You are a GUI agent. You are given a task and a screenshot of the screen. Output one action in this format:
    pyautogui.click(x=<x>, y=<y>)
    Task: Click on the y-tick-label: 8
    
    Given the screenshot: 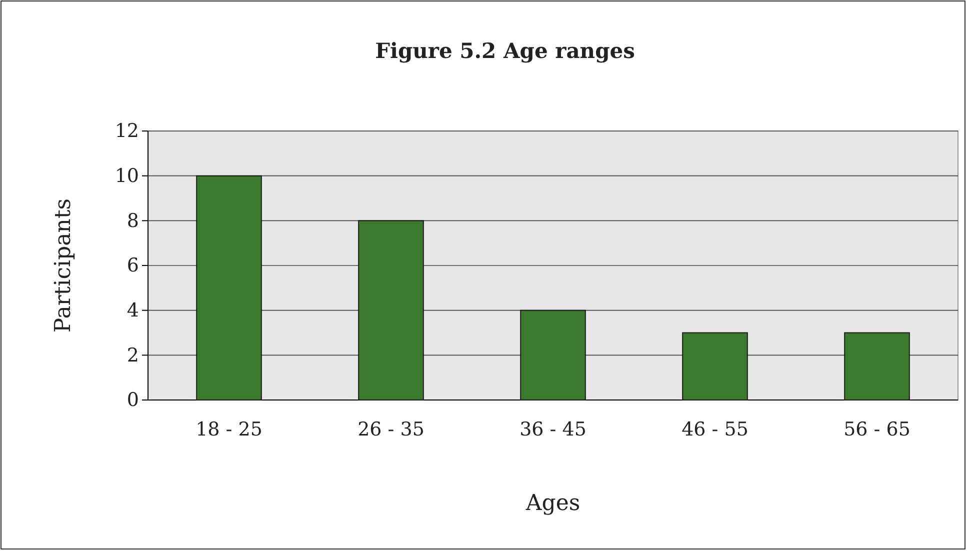 What is the action you would take?
    pyautogui.click(x=132, y=221)
    